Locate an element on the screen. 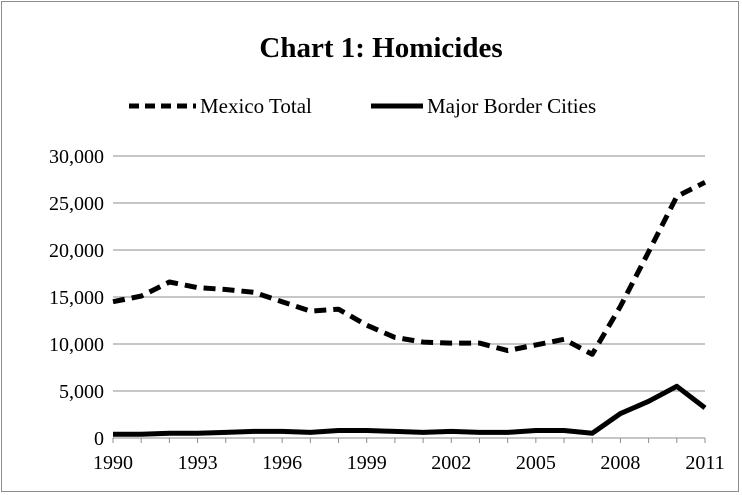  y-tick-label: 20,000 is located at coordinates (76, 251).